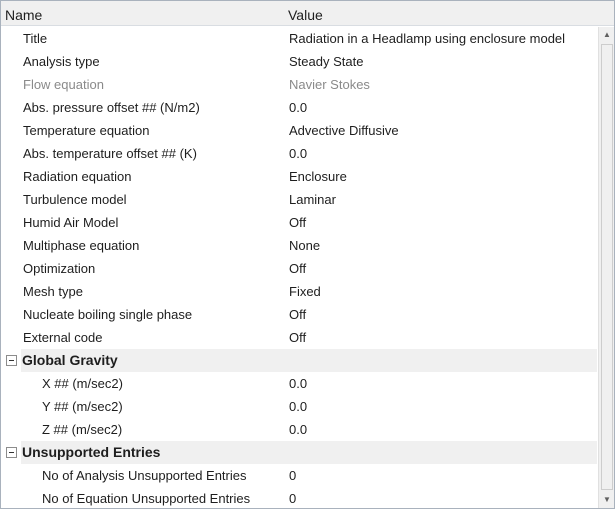 The image size is (615, 510). What do you see at coordinates (63, 337) in the screenshot?
I see `property-name: External code` at bounding box center [63, 337].